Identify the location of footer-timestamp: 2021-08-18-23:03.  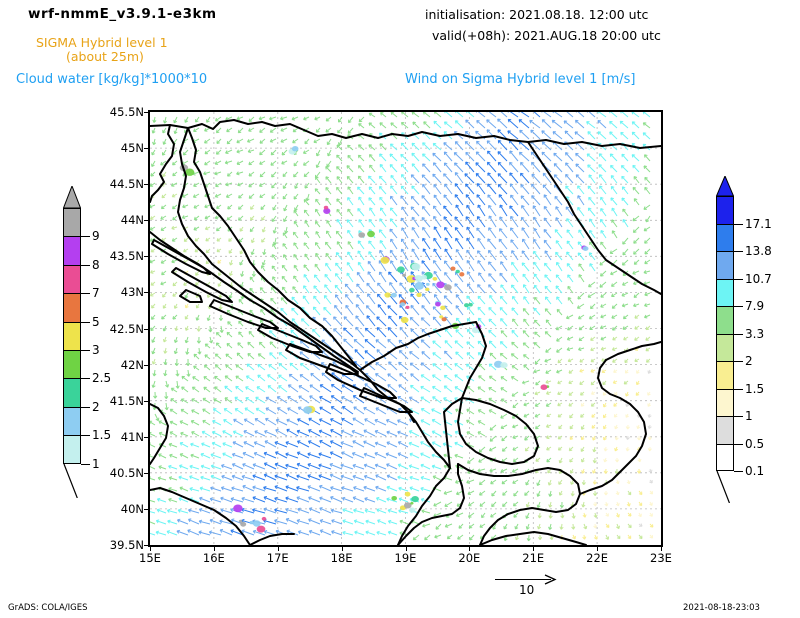
(721, 608).